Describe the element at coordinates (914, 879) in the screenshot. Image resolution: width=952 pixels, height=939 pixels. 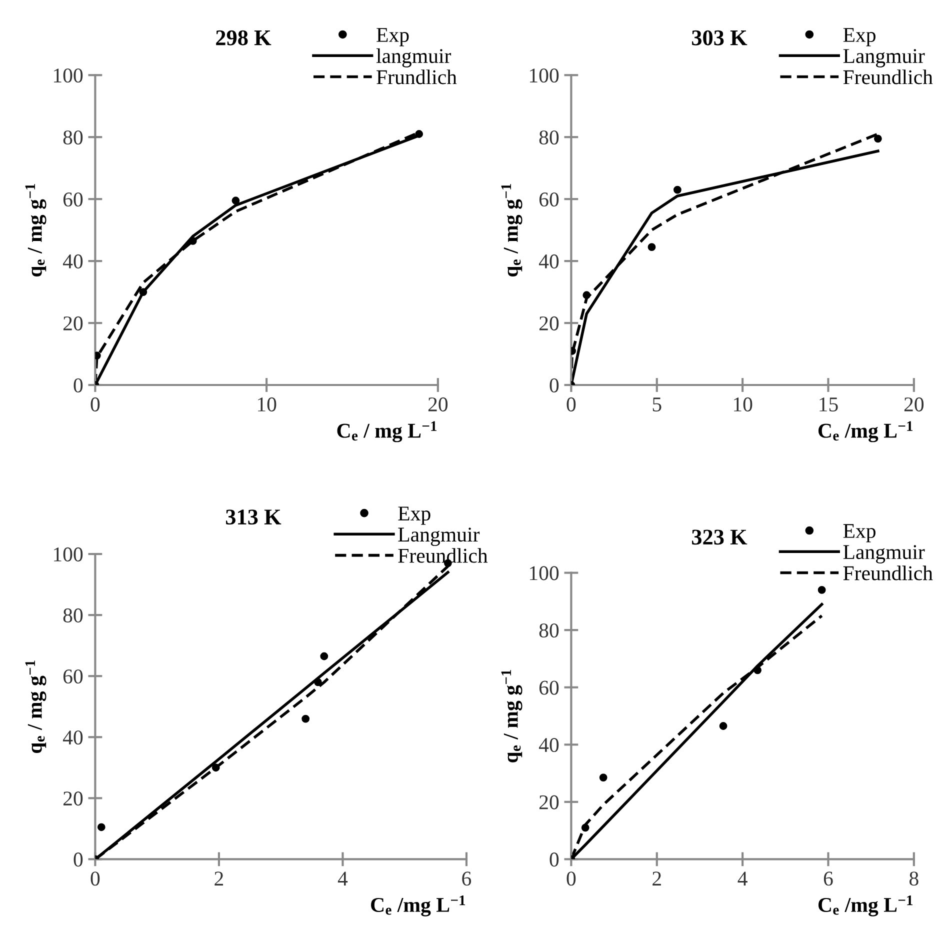
I see `x-tick-label: 8` at that location.